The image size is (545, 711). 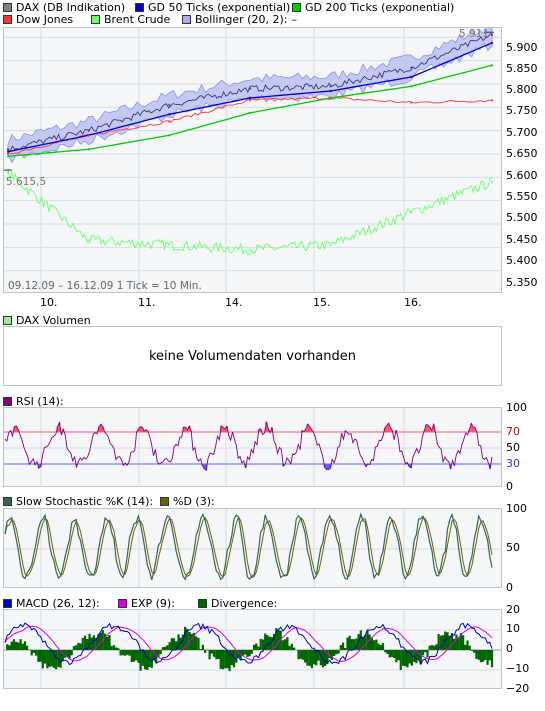 I want to click on stoch-panel, so click(x=252, y=548).